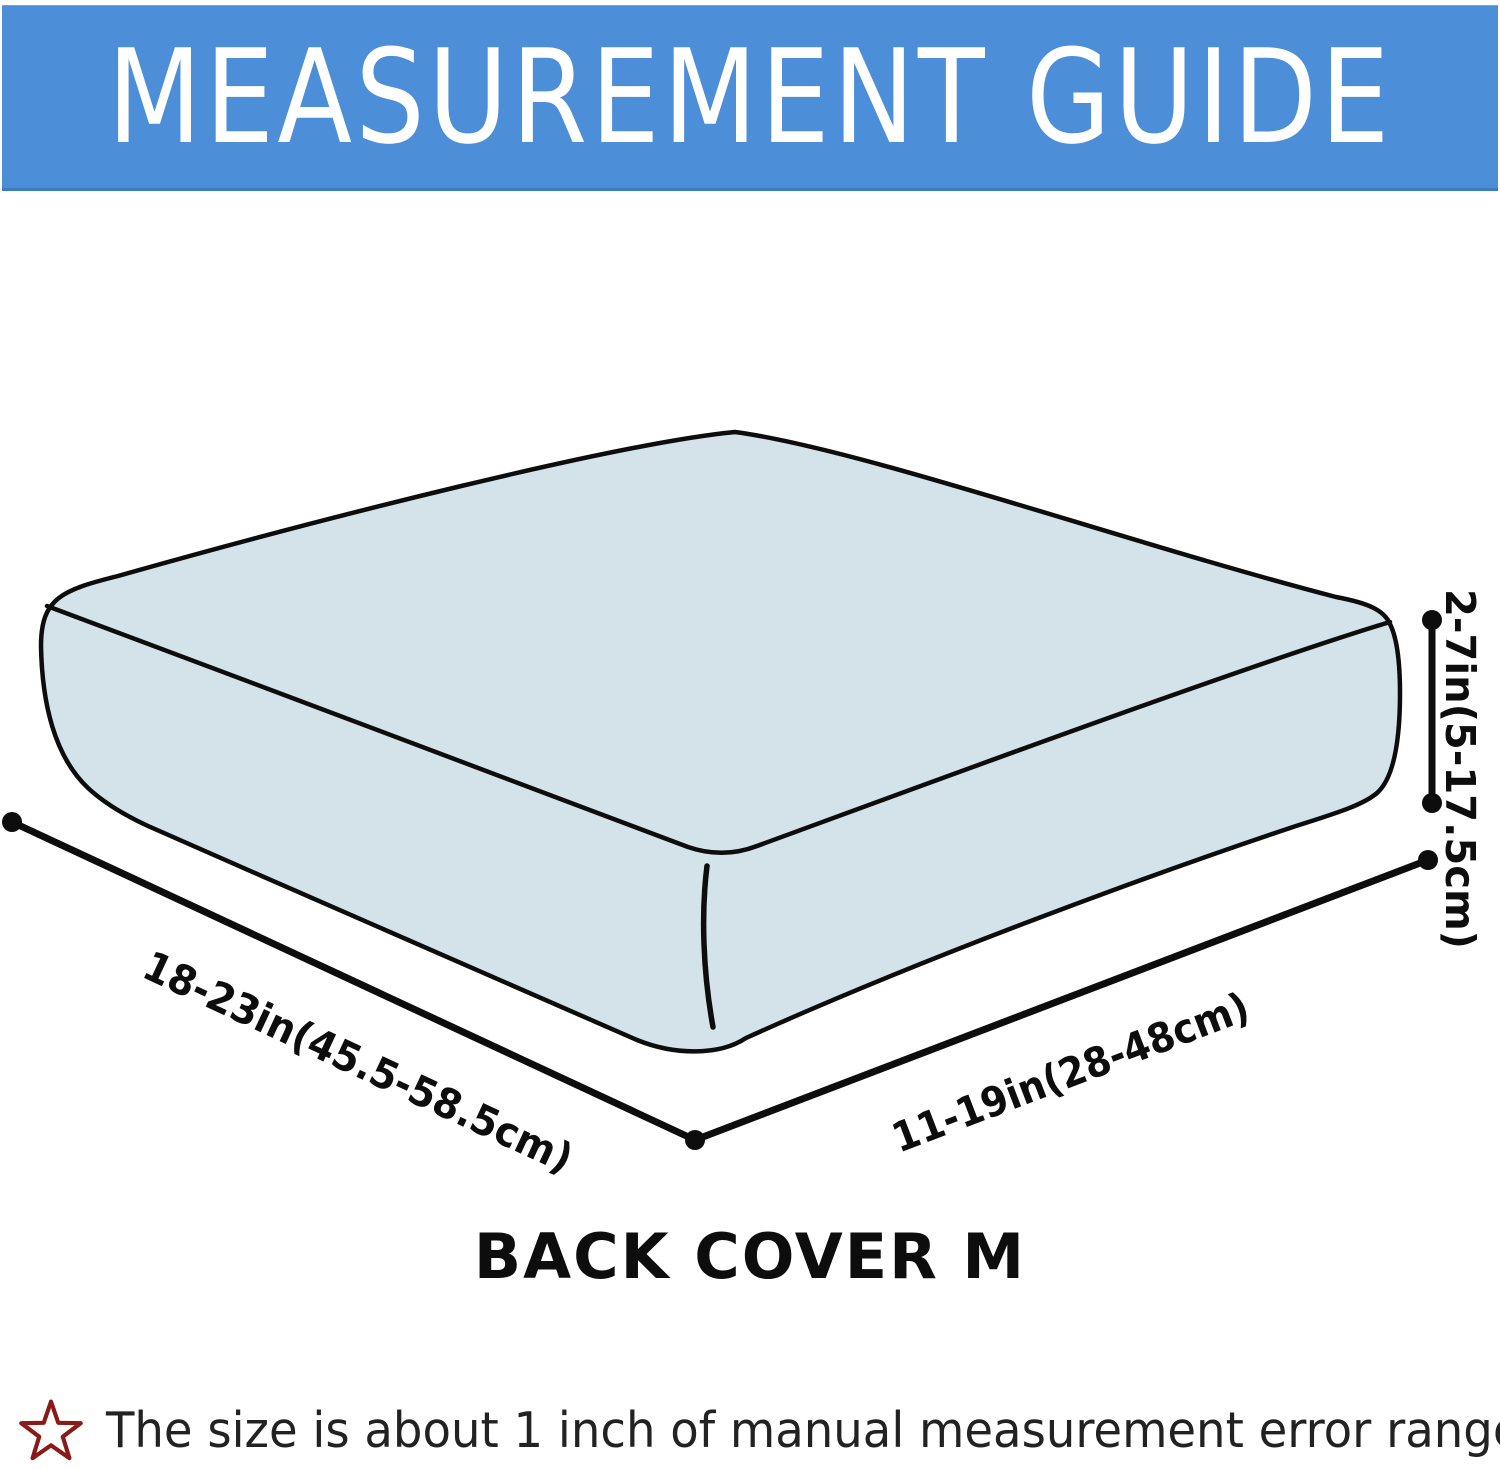 This screenshot has width=1500, height=1469. I want to click on depth-dimension-line, so click(1061, 1000).